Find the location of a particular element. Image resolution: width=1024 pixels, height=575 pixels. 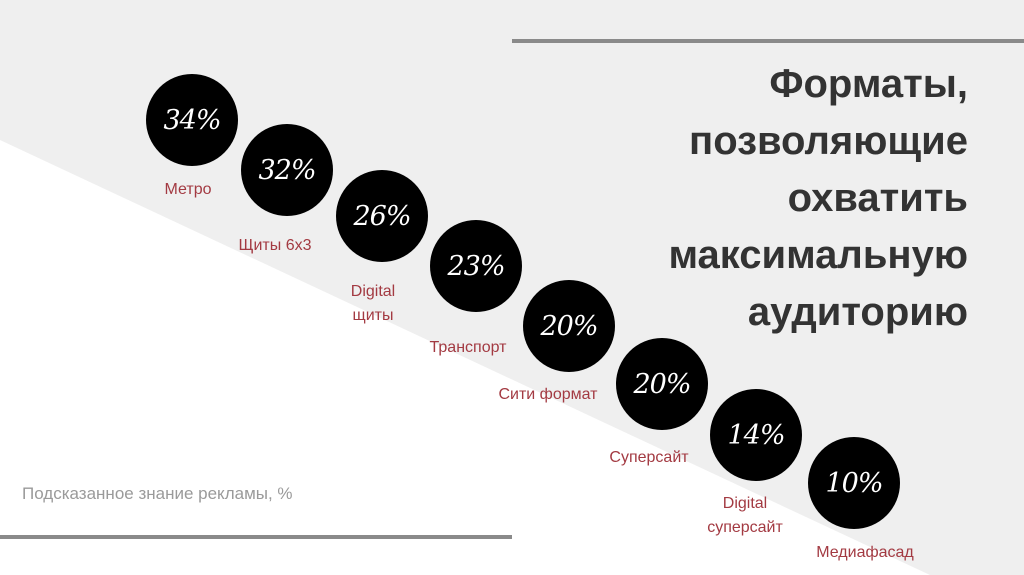

format-label: Щиты 6х3 is located at coordinates (275, 245).